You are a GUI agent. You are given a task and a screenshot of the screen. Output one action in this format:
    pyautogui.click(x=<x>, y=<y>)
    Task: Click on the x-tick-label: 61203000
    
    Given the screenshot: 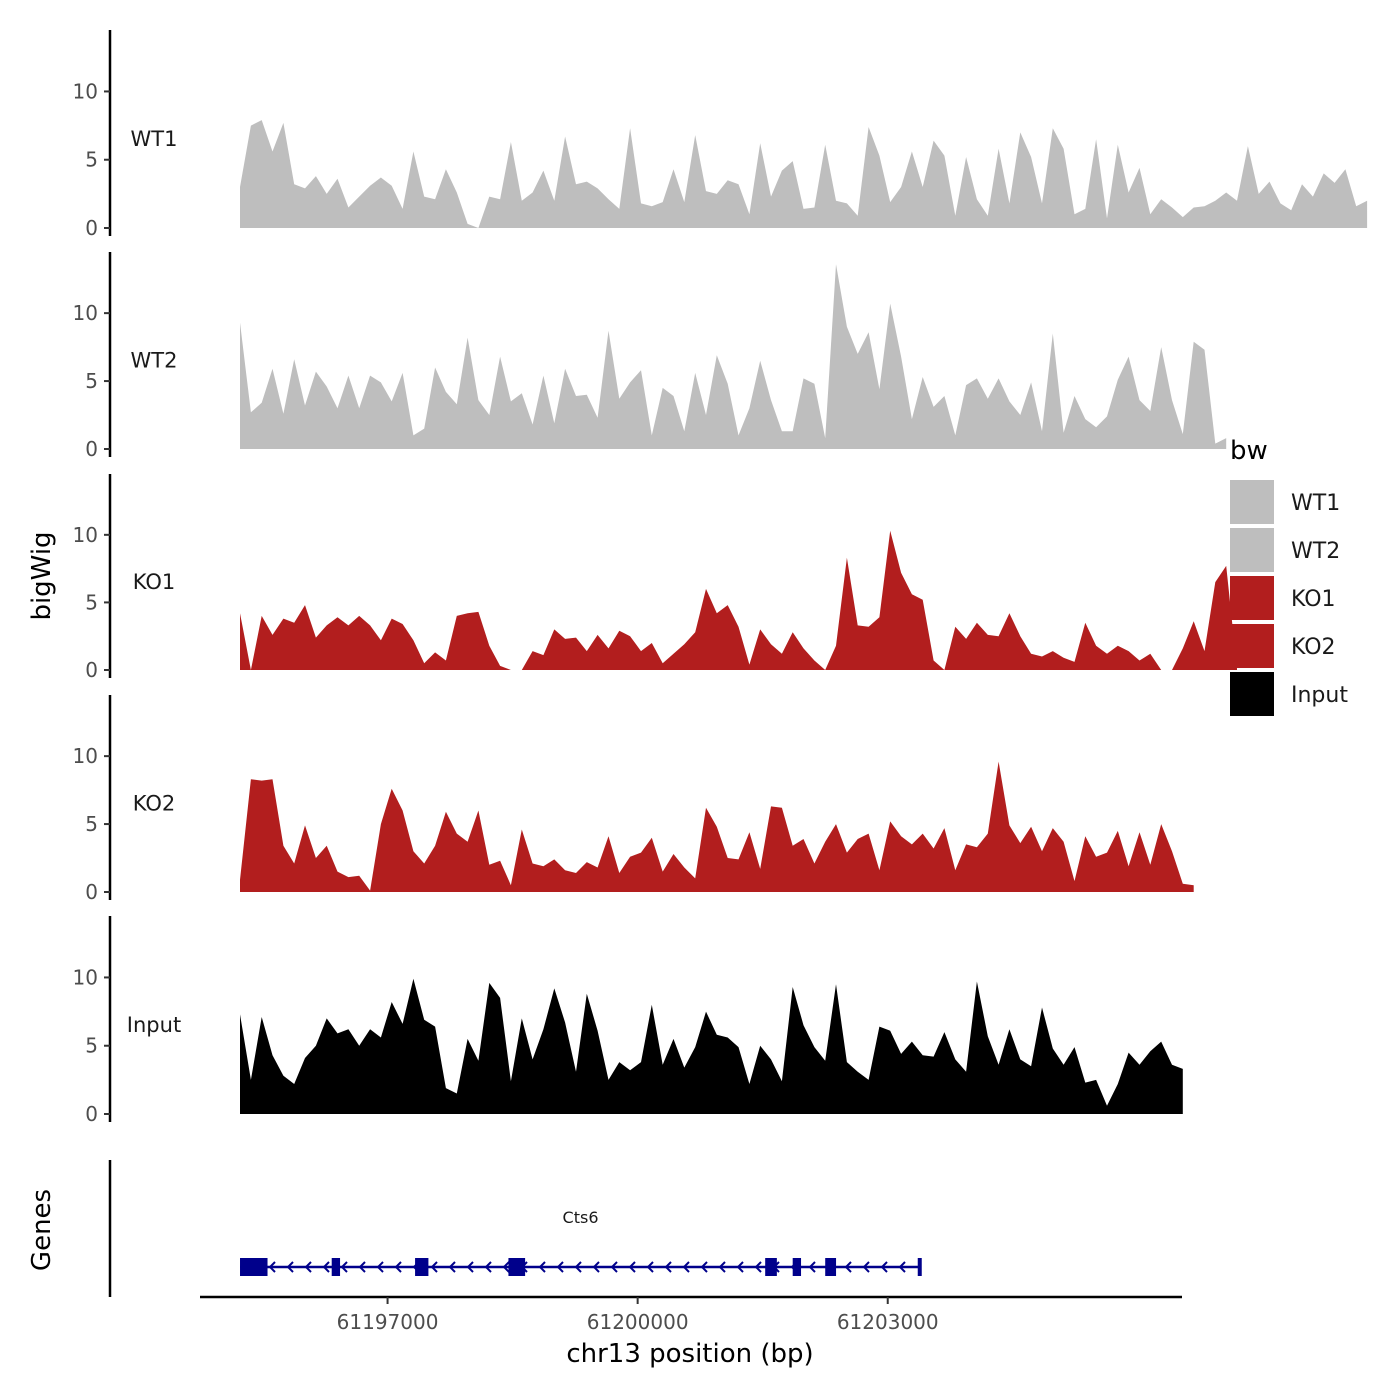 What is the action you would take?
    pyautogui.click(x=888, y=1322)
    